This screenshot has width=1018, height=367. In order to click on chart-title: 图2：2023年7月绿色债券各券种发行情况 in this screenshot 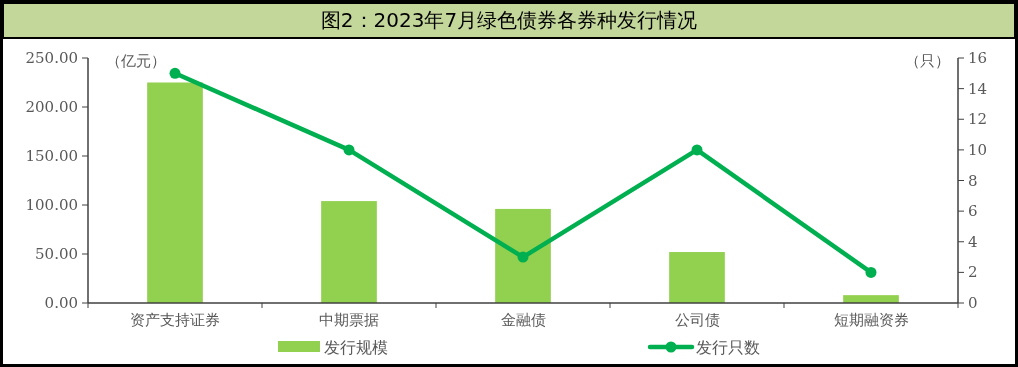, I will do `click(509, 20)`.